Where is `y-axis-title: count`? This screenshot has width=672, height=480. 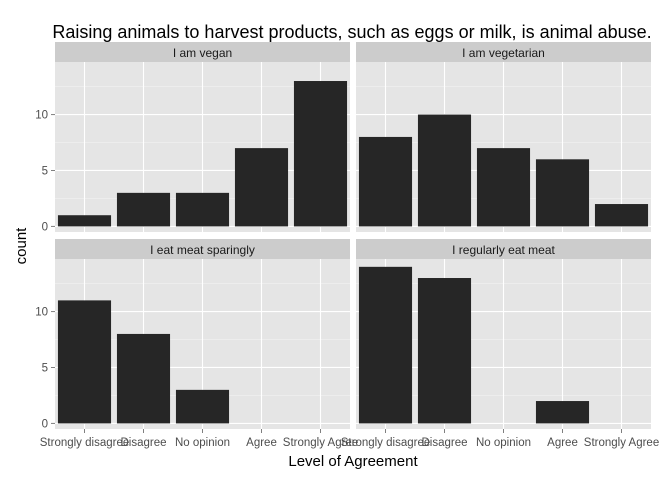 y-axis-title: count is located at coordinates (21, 246).